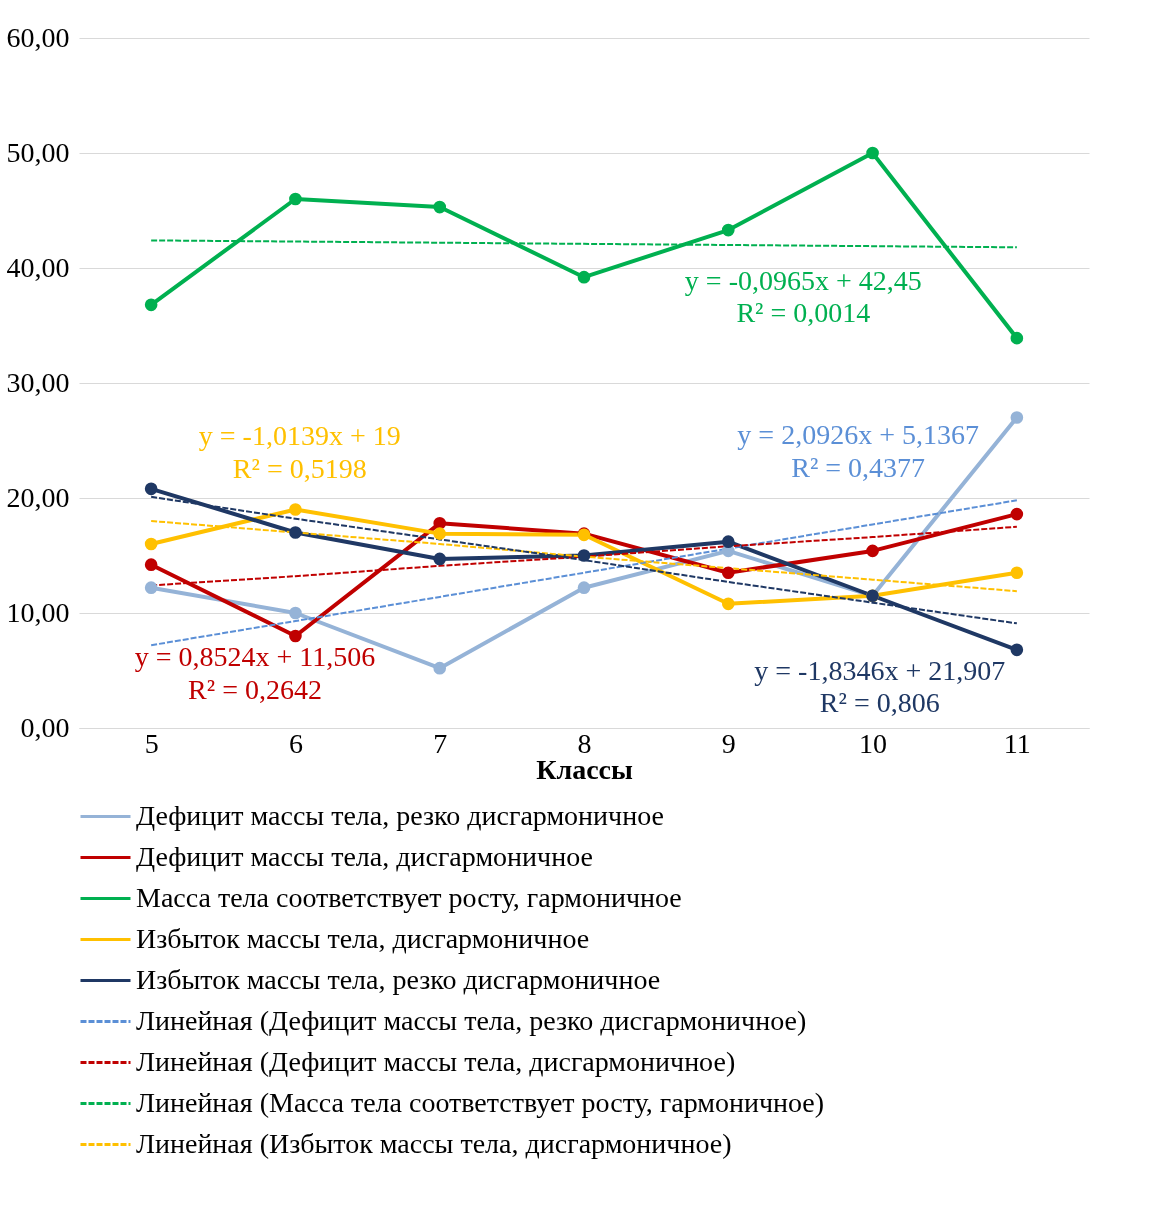 The image size is (1152, 1227). I want to click on annotation: R² = 0,0014, so click(803, 312).